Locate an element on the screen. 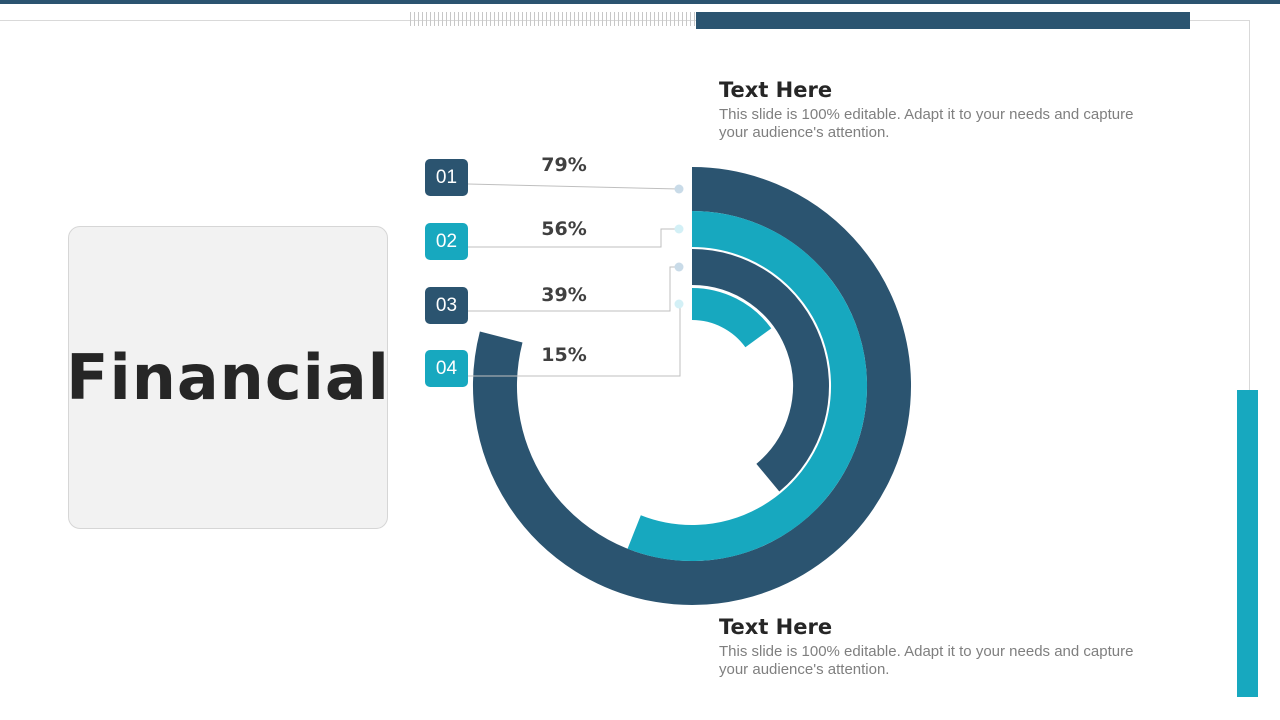  side-band is located at coordinates (1247, 543).